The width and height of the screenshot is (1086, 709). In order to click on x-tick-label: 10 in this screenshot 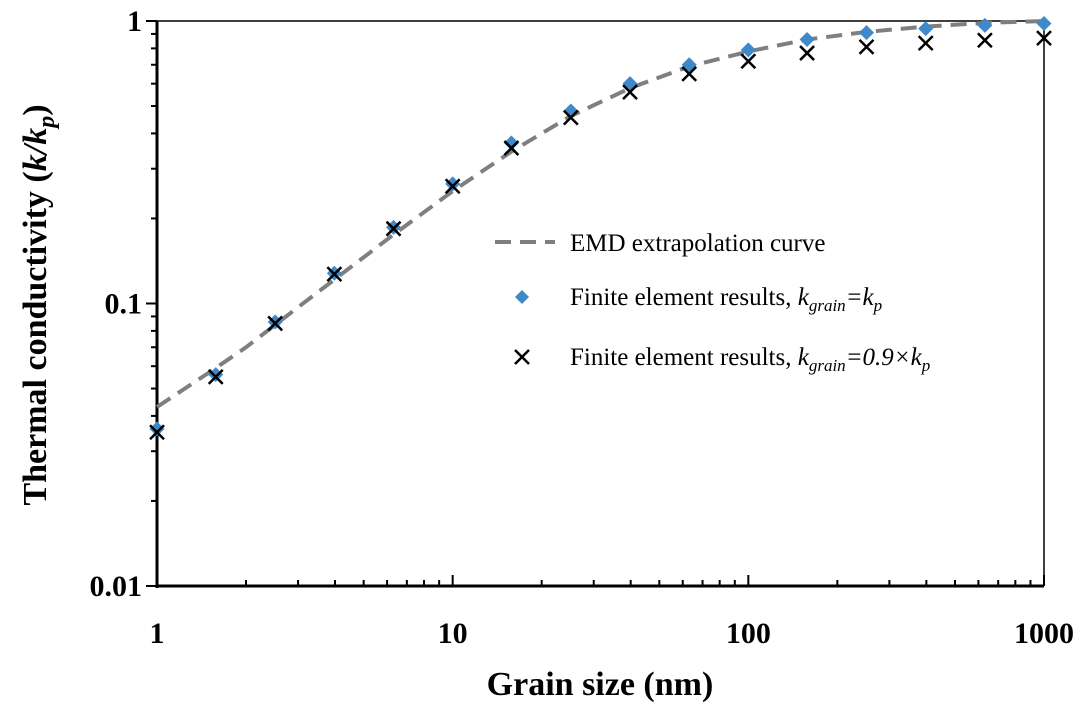, I will do `click(453, 633)`.